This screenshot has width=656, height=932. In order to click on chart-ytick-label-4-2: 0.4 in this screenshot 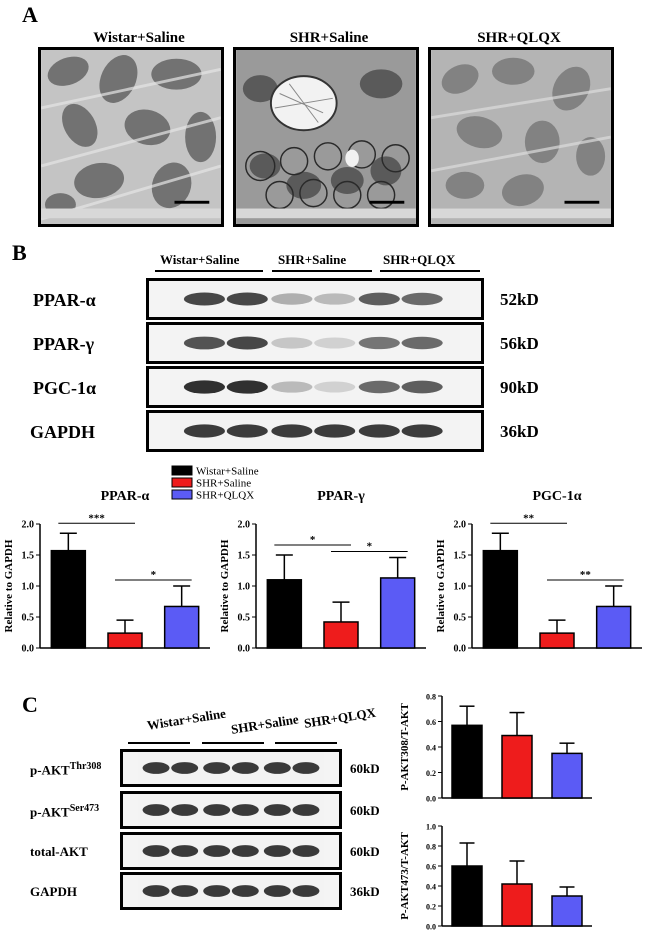, I will do `click(431, 887)`.